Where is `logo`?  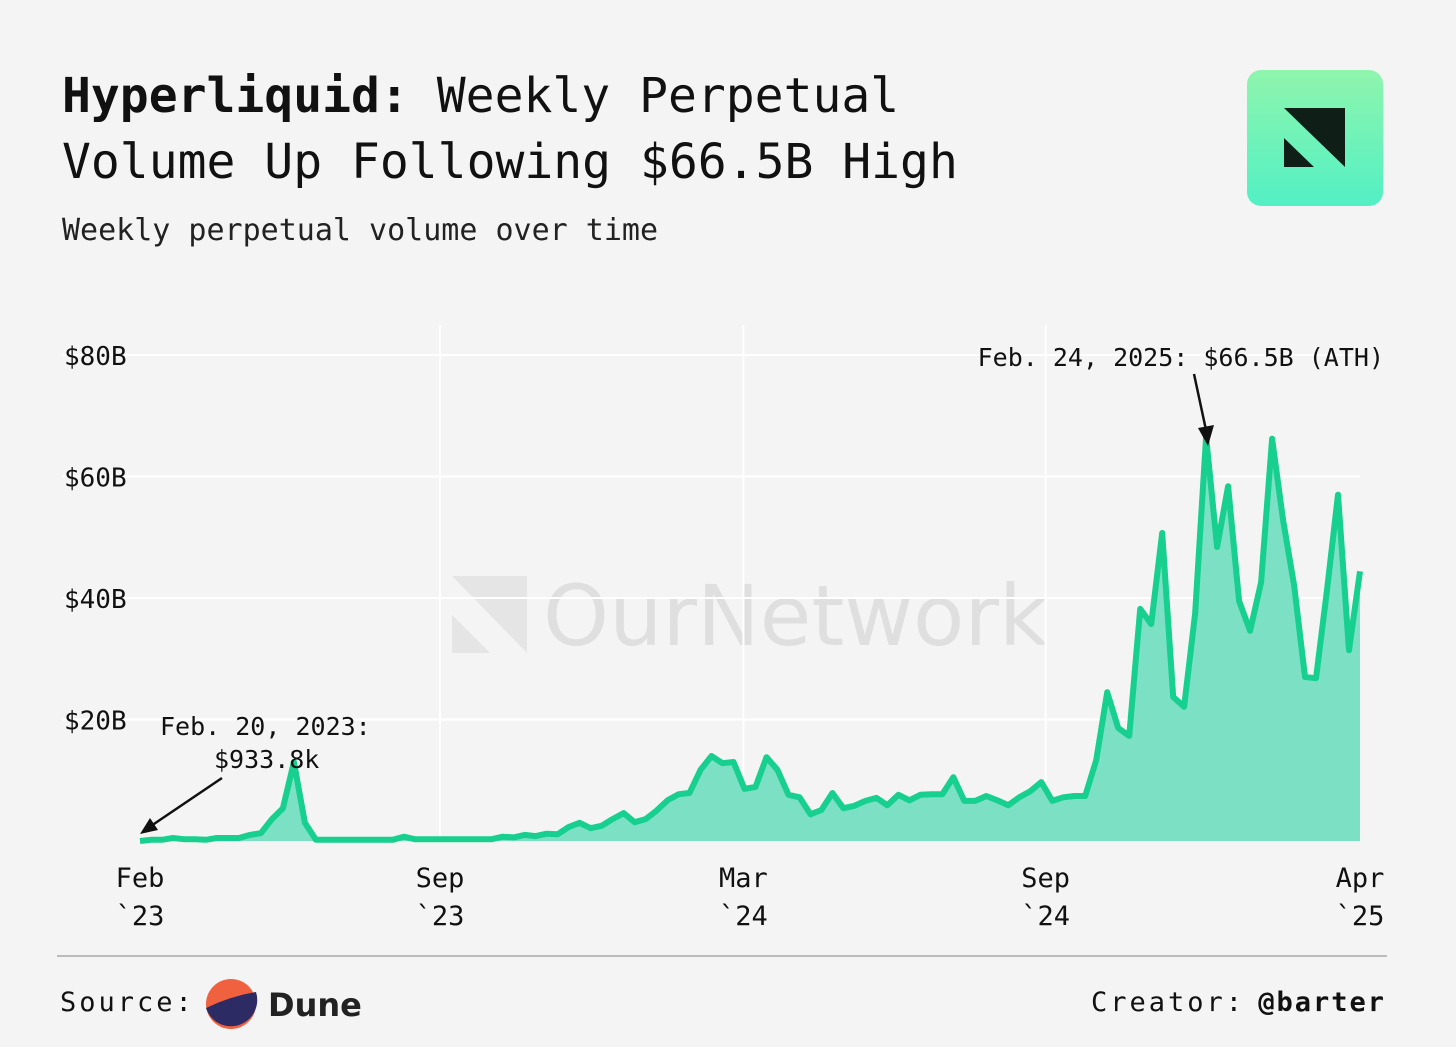 logo is located at coordinates (1315, 138).